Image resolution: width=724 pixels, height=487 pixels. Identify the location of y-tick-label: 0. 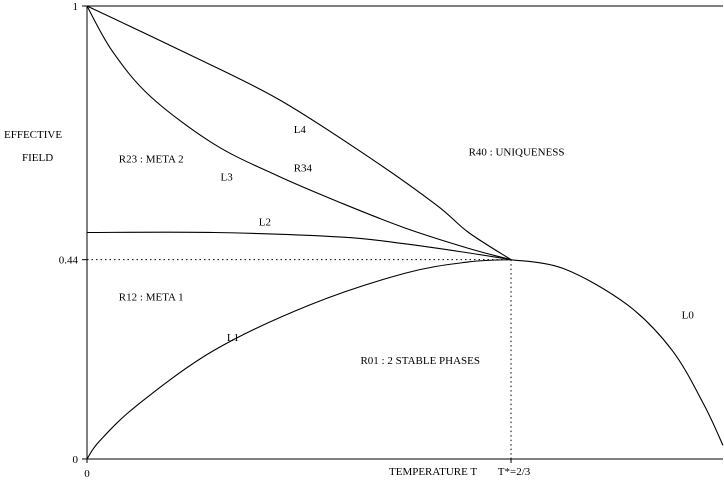
(76, 460).